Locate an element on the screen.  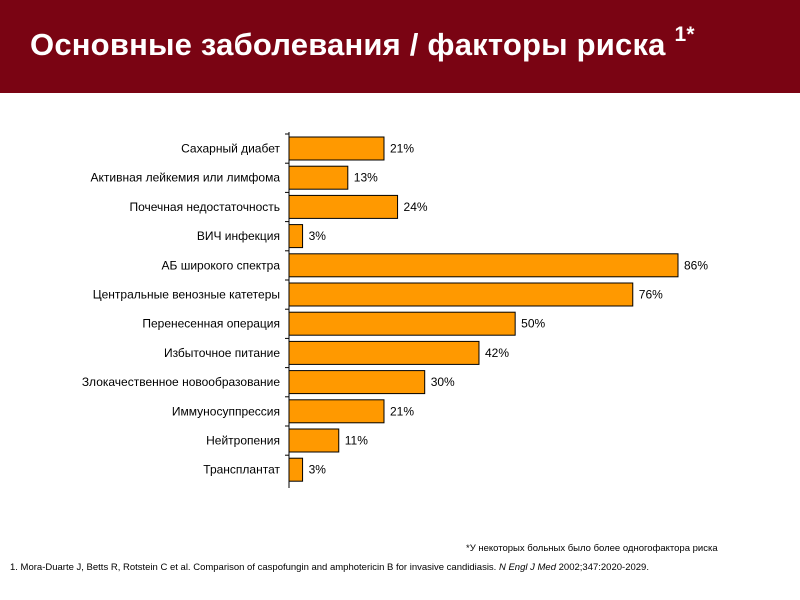
category-label: АБ широкого спектра is located at coordinates (221, 265).